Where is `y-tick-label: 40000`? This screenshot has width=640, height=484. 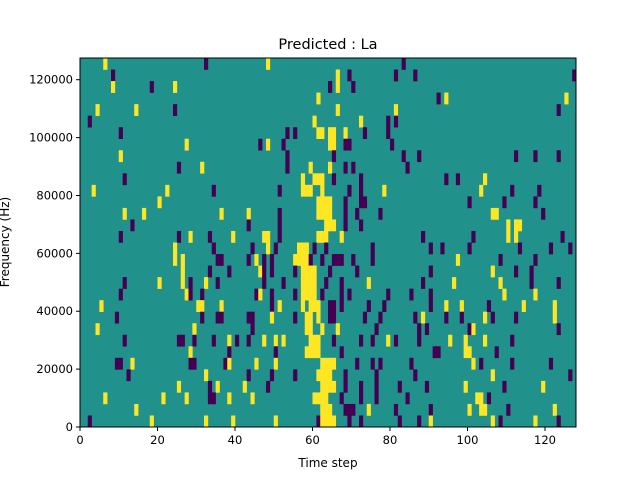
y-tick-label: 40000 is located at coordinates (54, 311).